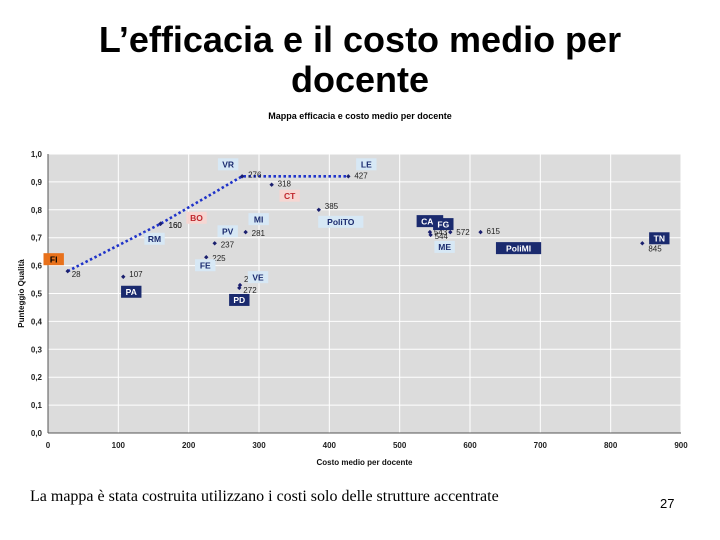 The image size is (720, 540). Describe the element at coordinates (441, 232) in the screenshot. I see `value-label-cal: 543` at that location.